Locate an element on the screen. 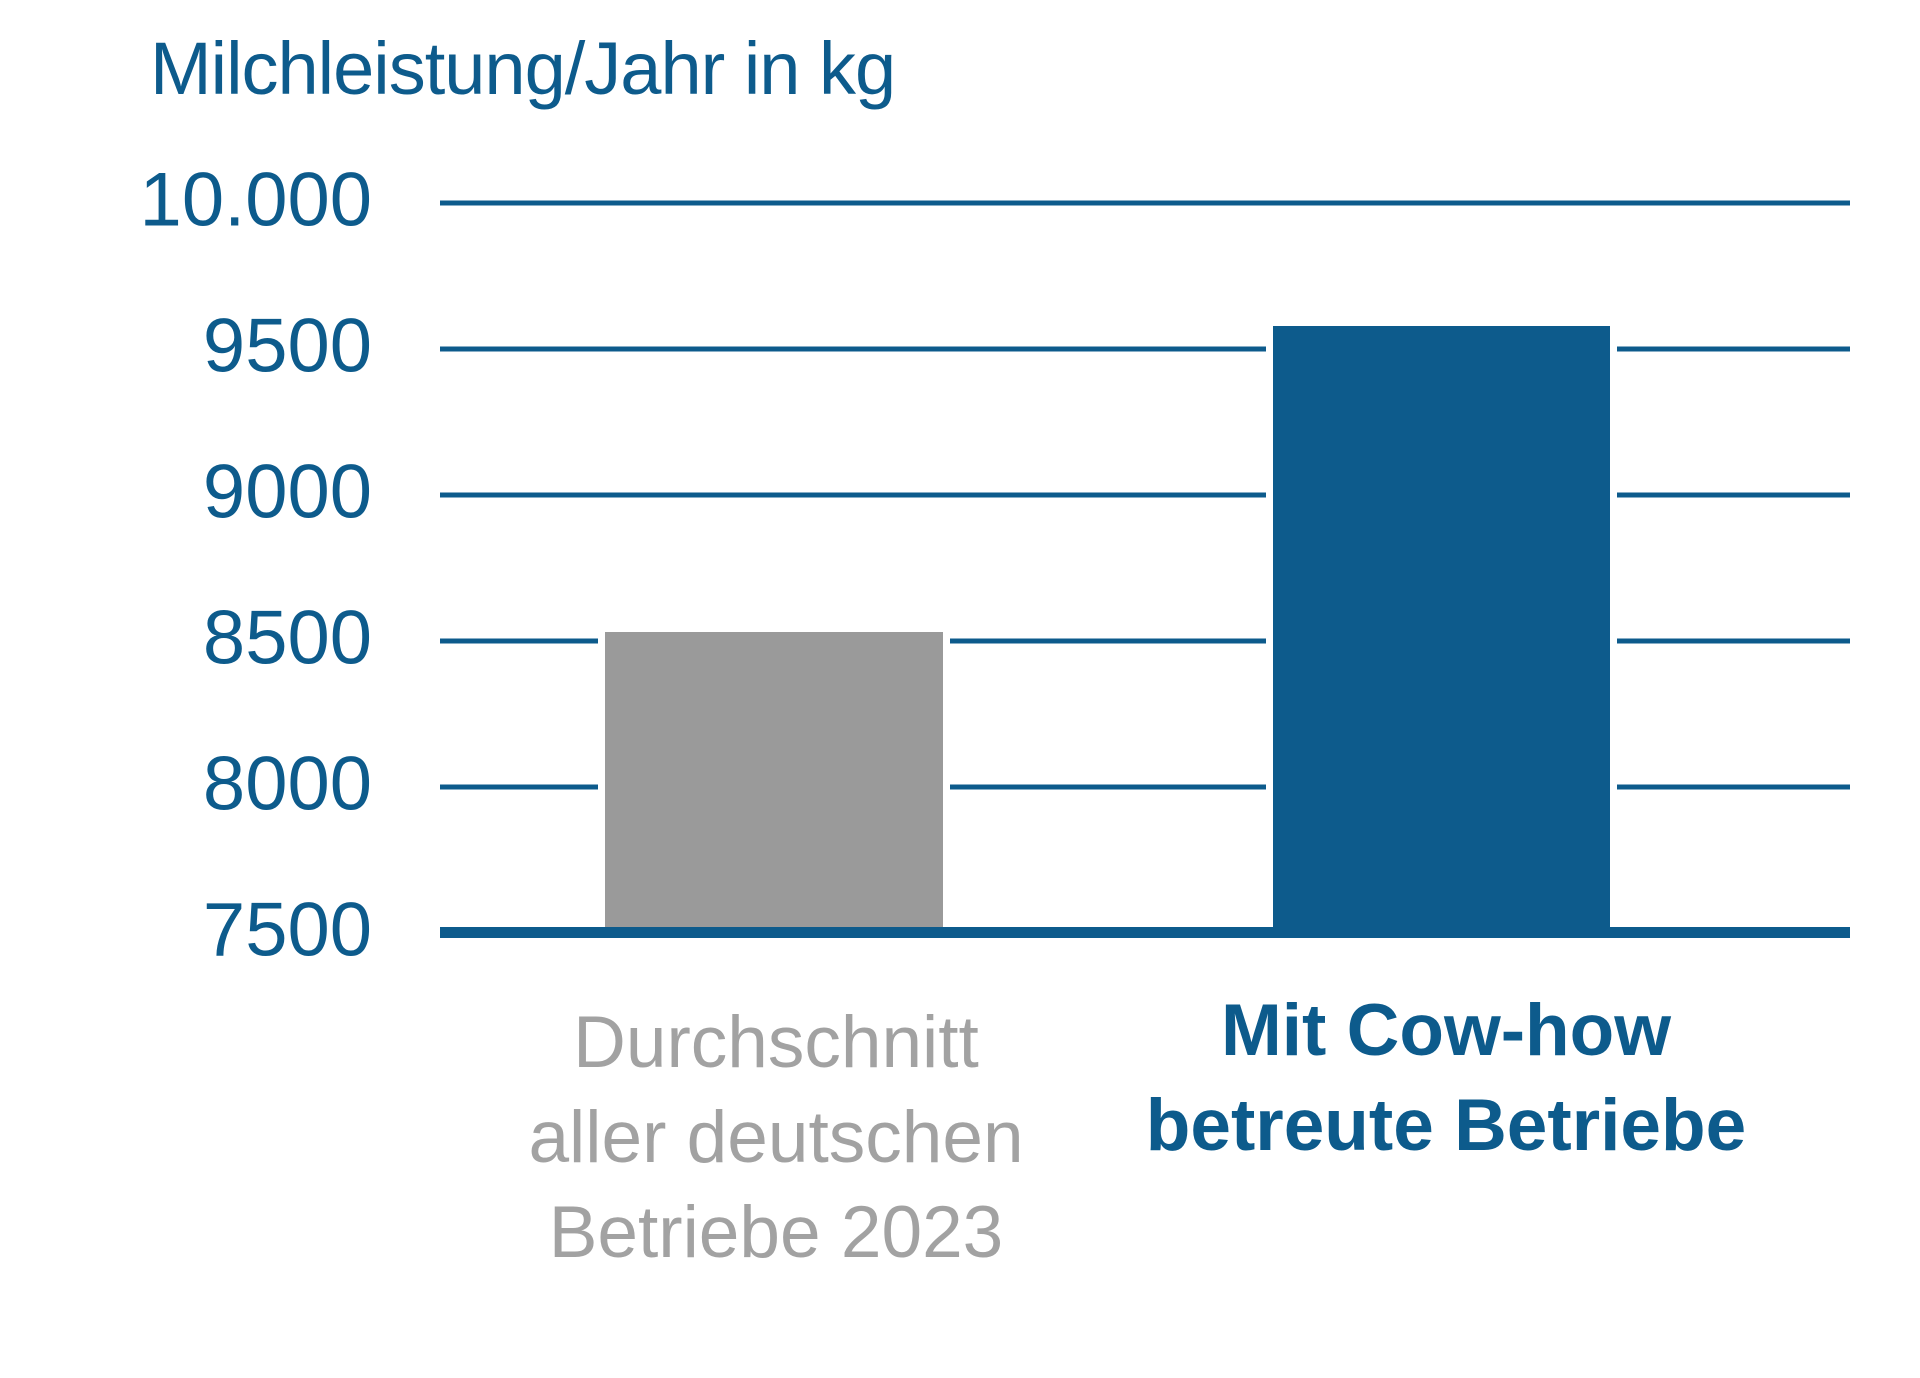  y-tick-label-10000: 10.000 is located at coordinates (255, 200).